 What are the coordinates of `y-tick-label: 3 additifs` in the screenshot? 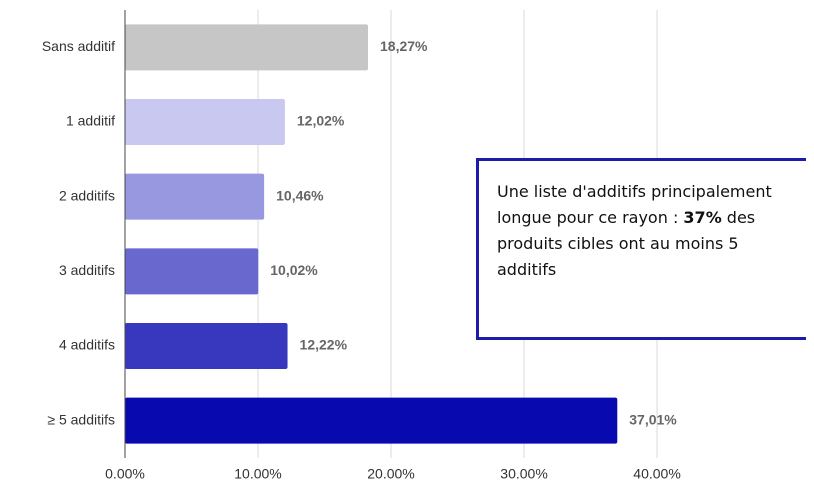 It's located at (87, 270).